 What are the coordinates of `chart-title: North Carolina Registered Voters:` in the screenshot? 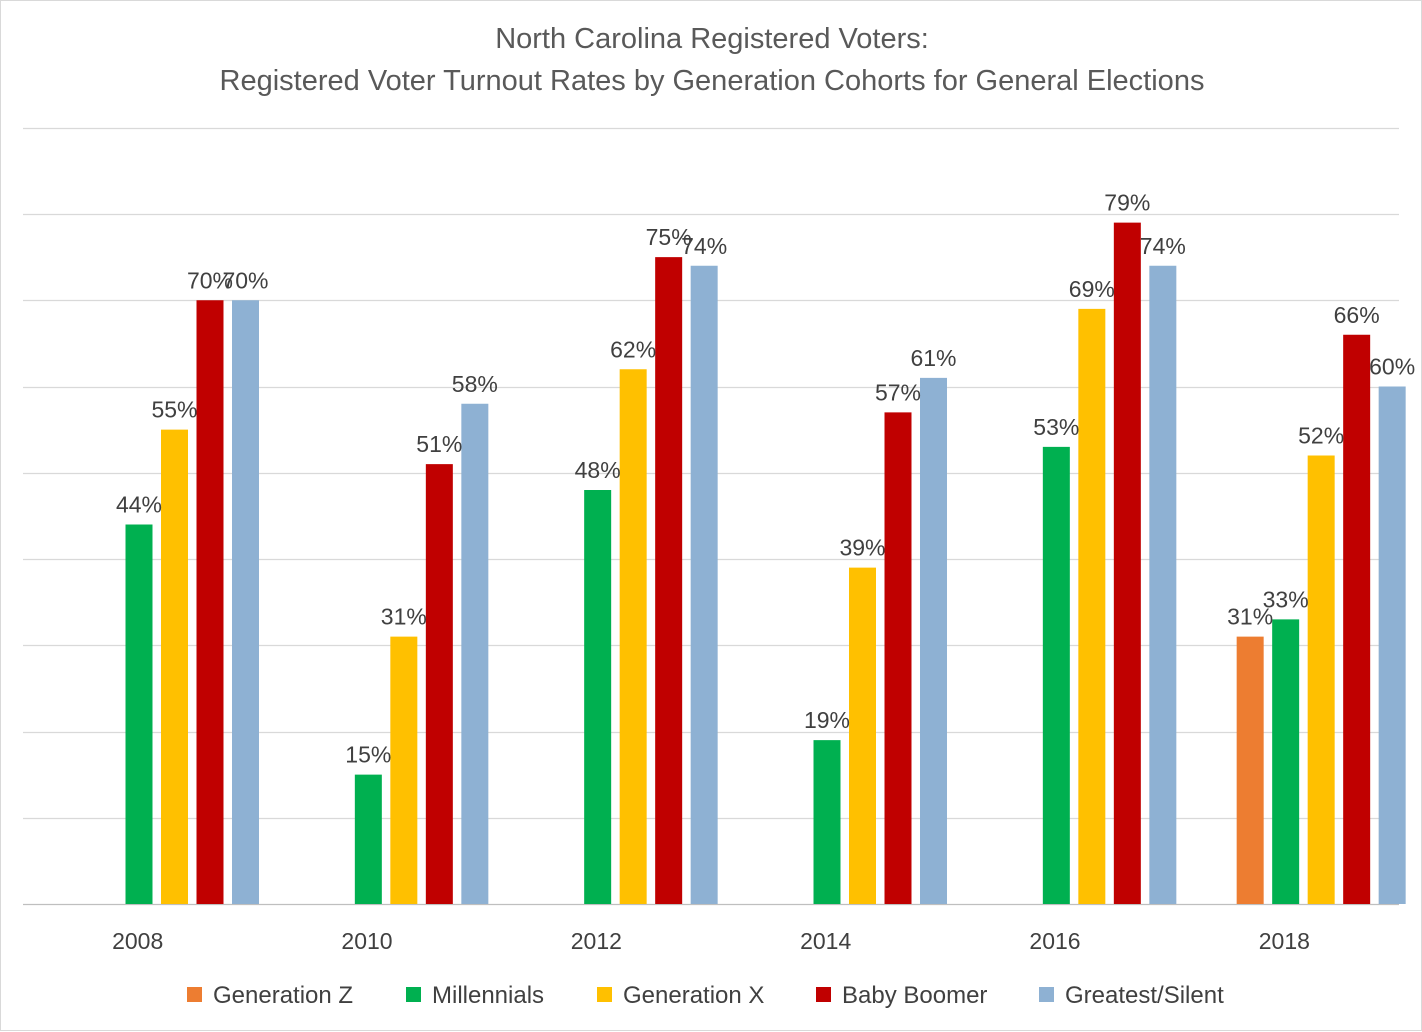 It's located at (712, 39).